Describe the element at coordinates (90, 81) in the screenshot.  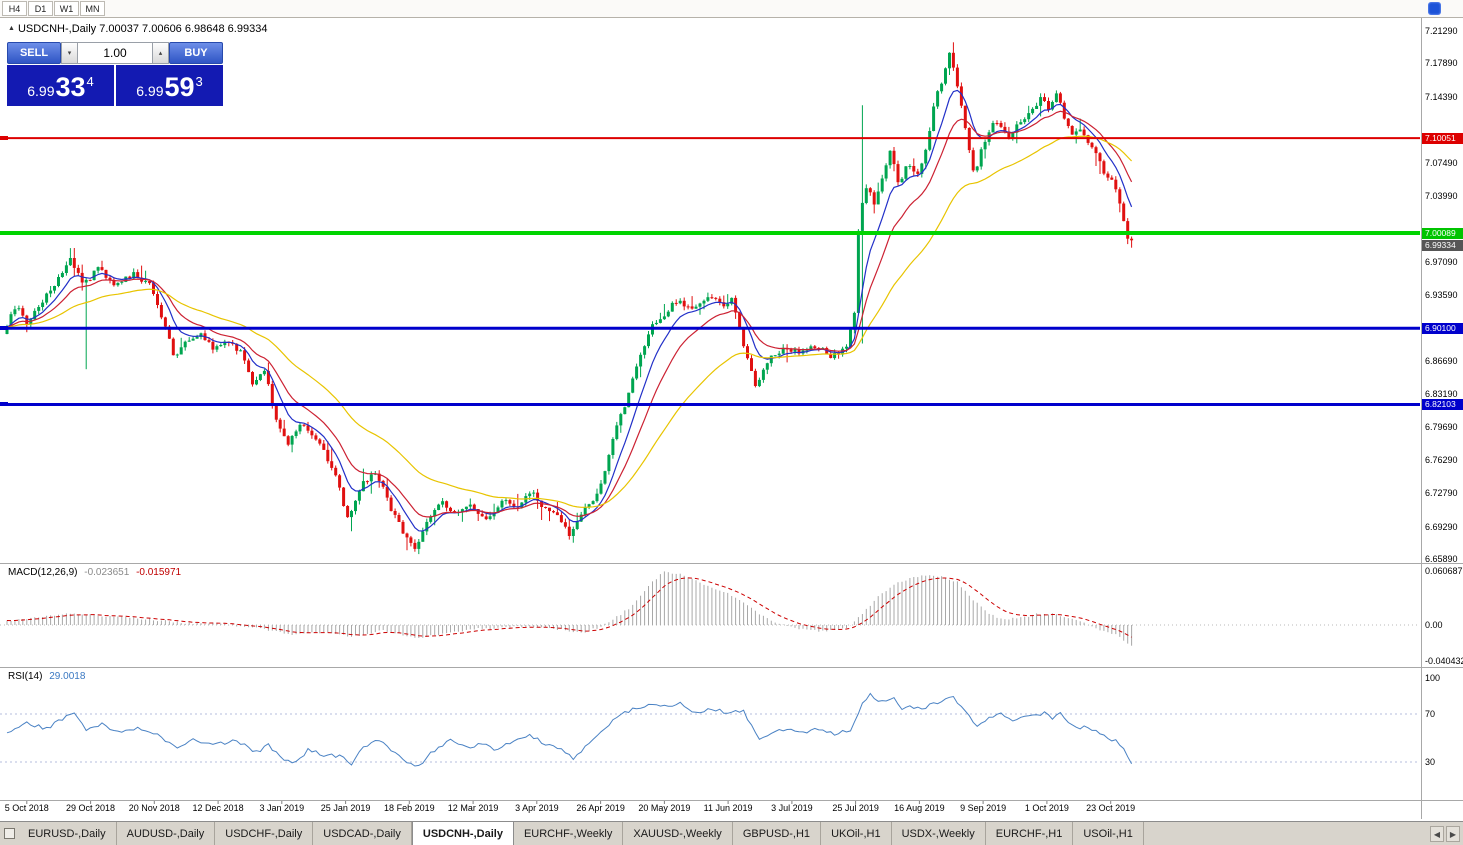
I see `sell-price-pipette: 4` at that location.